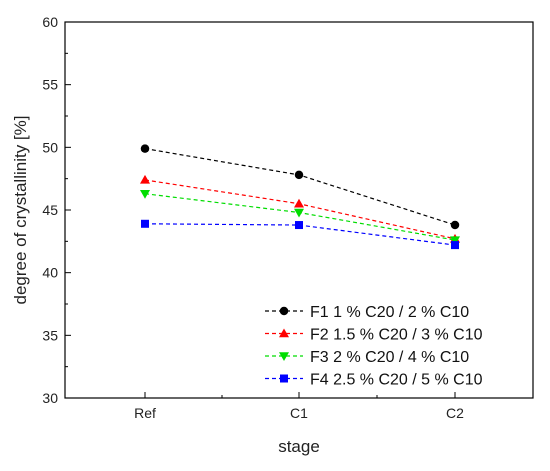 Image resolution: width=550 pixels, height=471 pixels. I want to click on legend-label: F2 1.5 % C20 / 3 % C10, so click(396, 335).